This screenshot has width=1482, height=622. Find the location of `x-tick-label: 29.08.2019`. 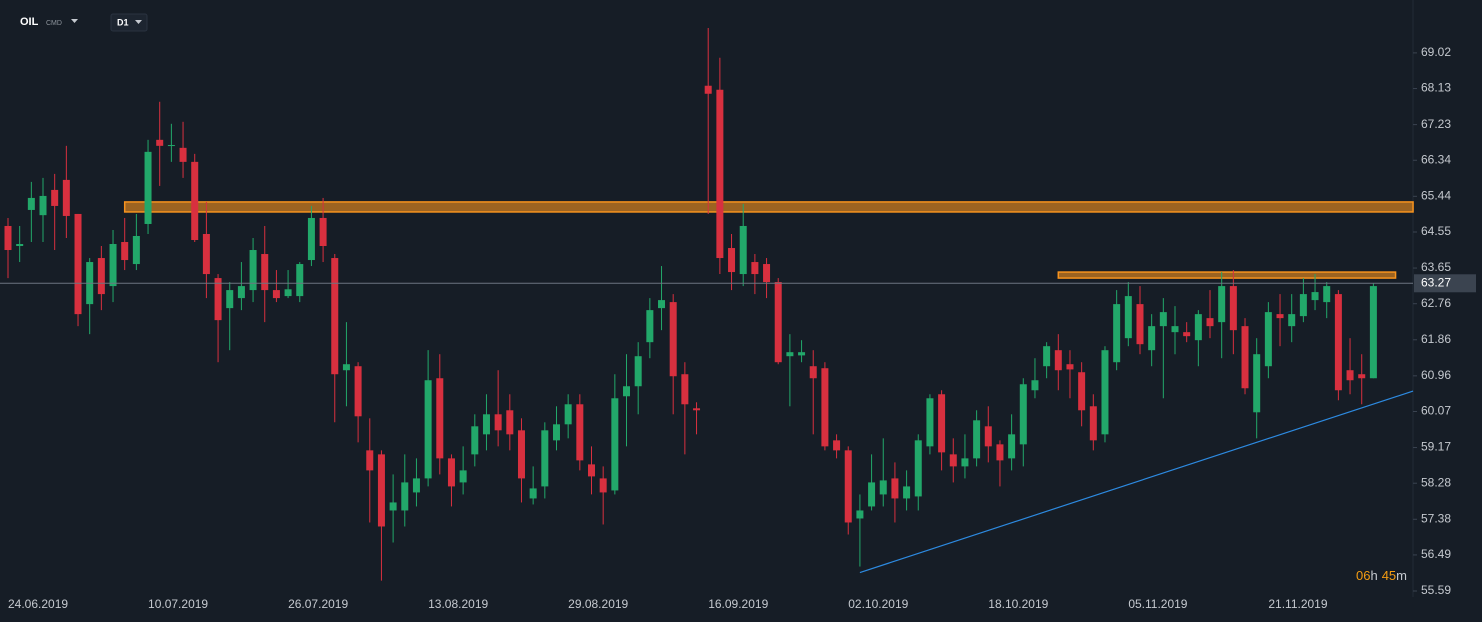

x-tick-label: 29.08.2019 is located at coordinates (598, 604).